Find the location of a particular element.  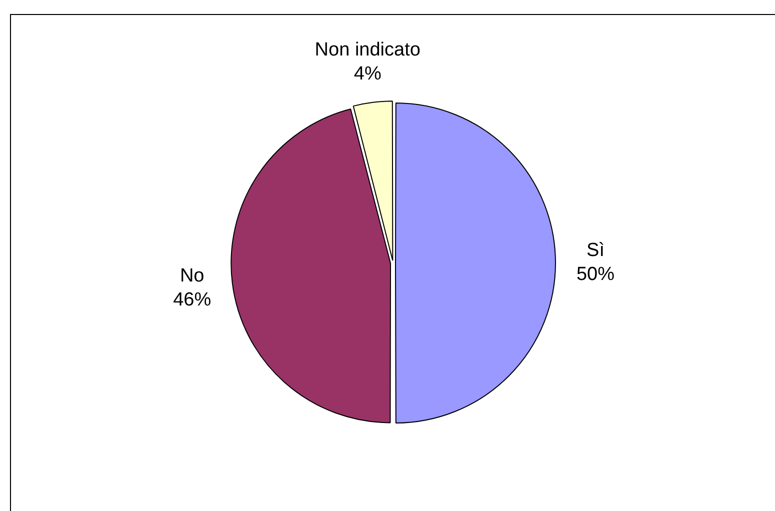

slice-label: No is located at coordinates (192, 276).